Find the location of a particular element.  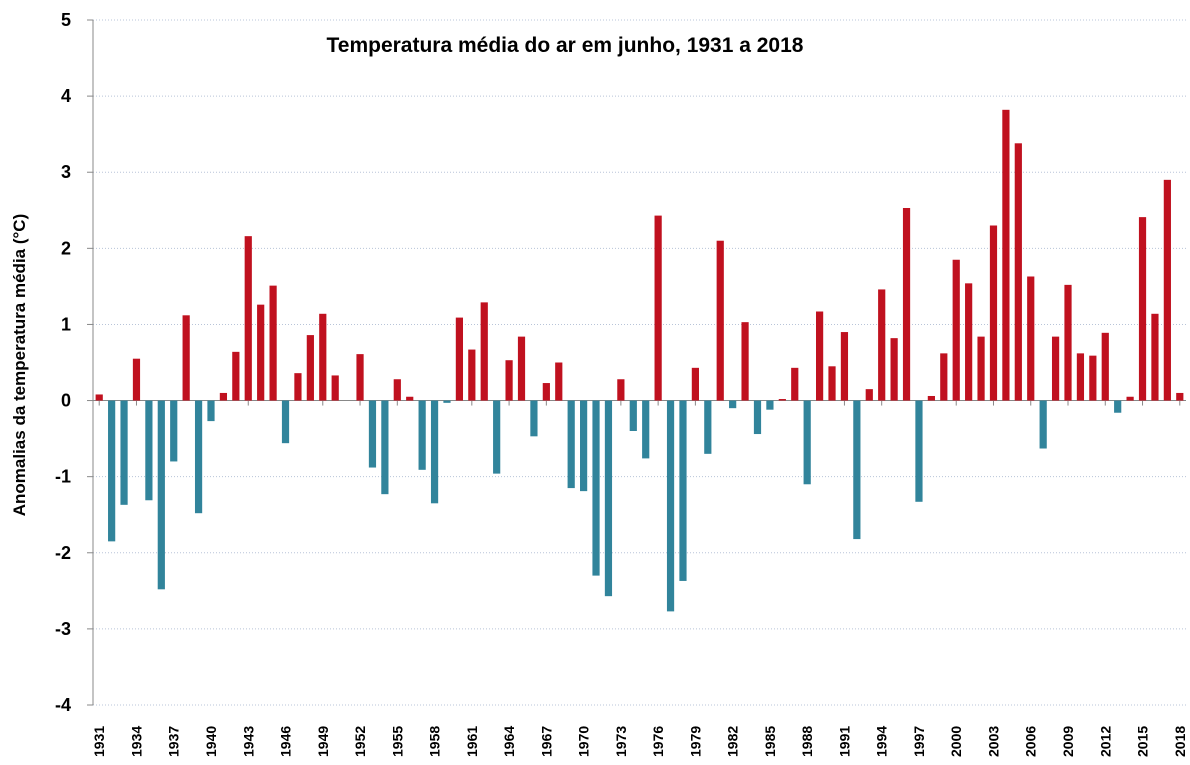

x-tick-label: 2018 is located at coordinates (1180, 741).